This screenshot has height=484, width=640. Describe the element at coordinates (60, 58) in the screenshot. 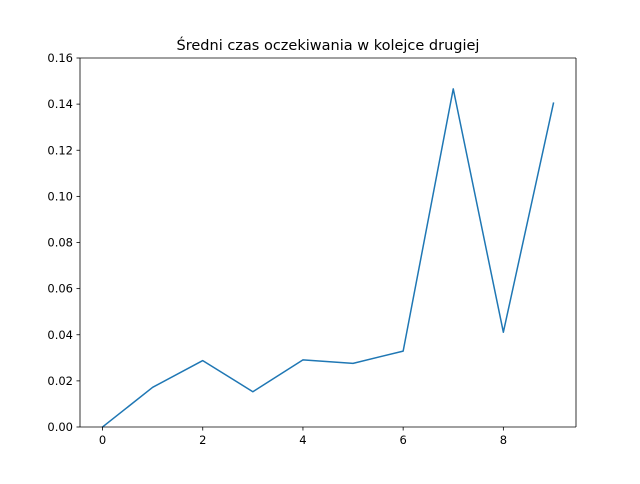

I see `y-tick-label: 0.16` at that location.